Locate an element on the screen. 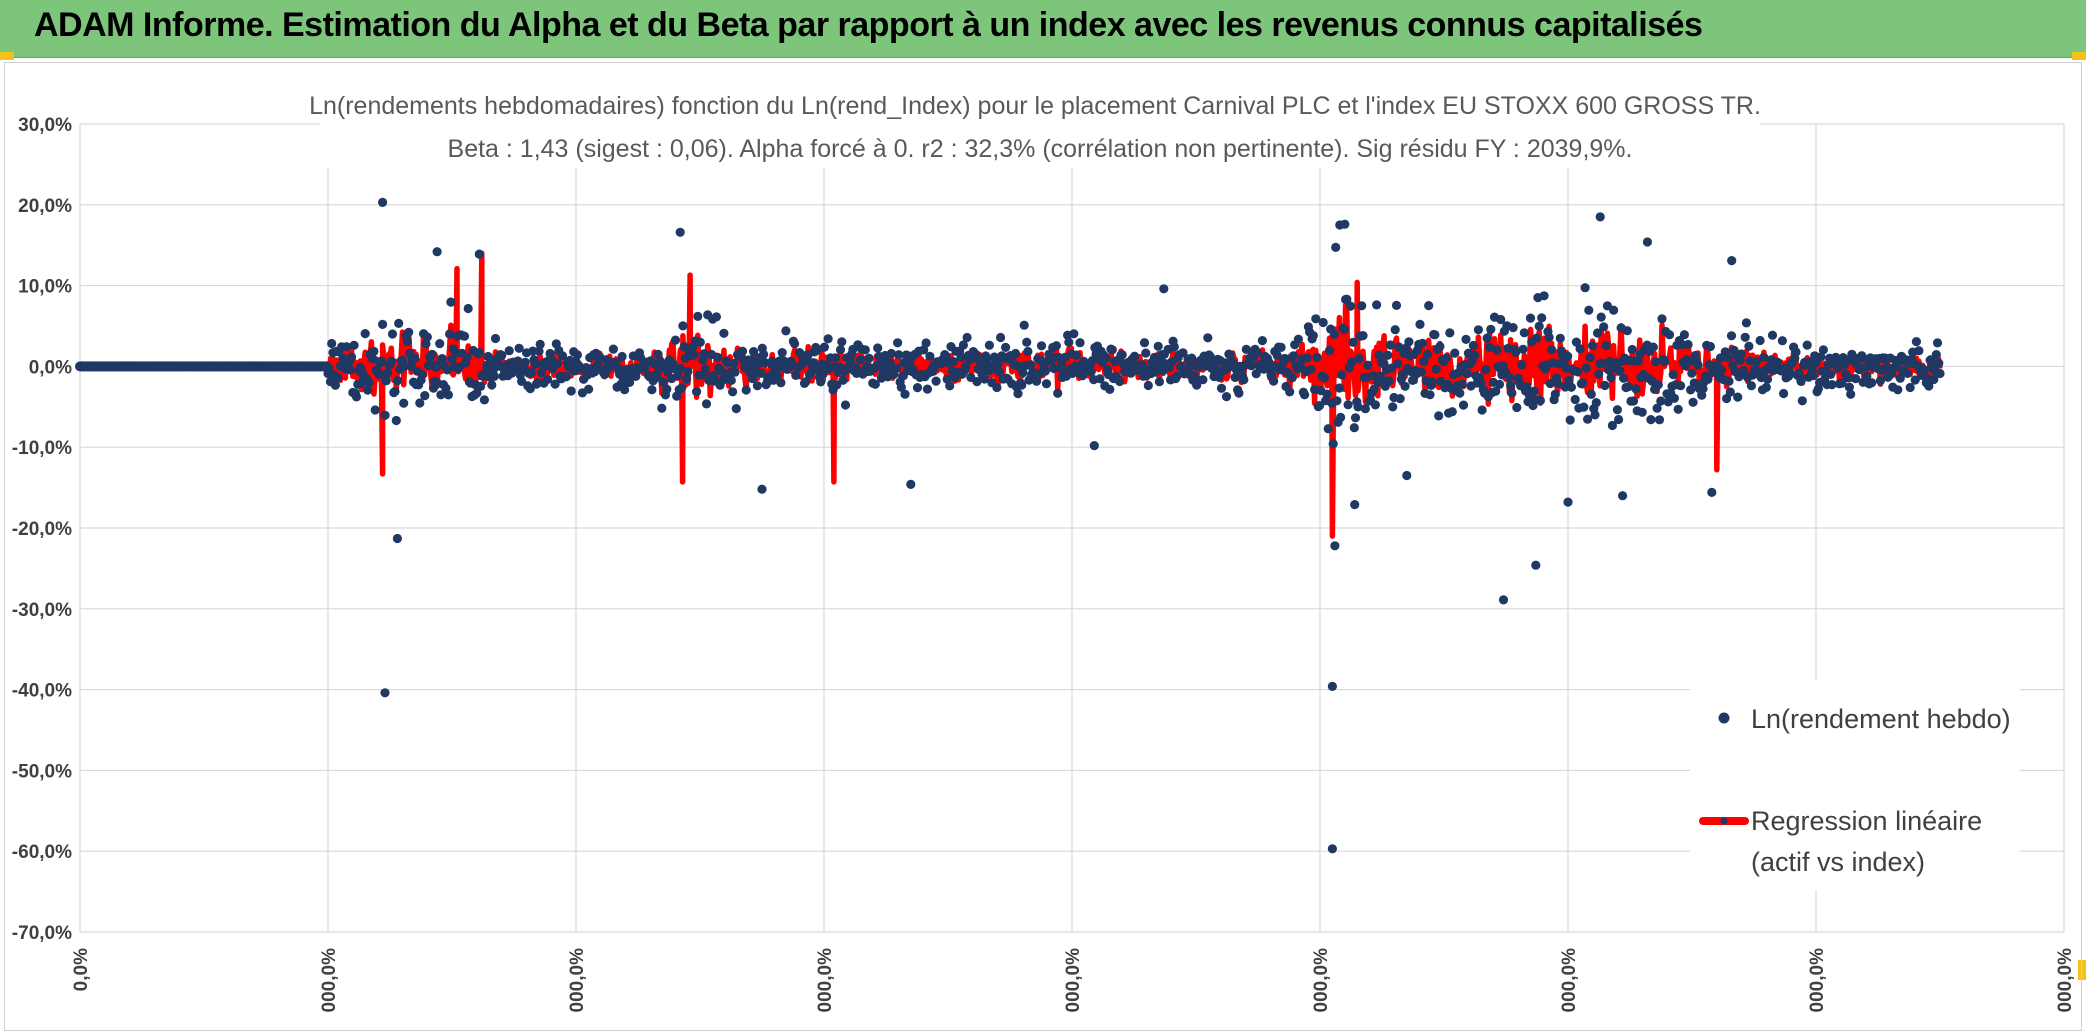  corner-marker-top-left is located at coordinates (7, 56).